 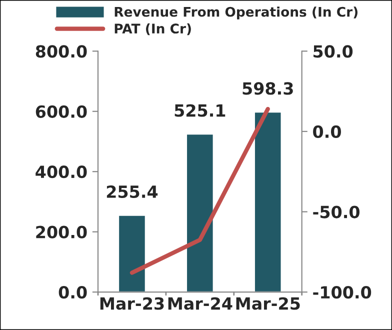 I want to click on x-tick-label: Mar-24, so click(x=200, y=303).